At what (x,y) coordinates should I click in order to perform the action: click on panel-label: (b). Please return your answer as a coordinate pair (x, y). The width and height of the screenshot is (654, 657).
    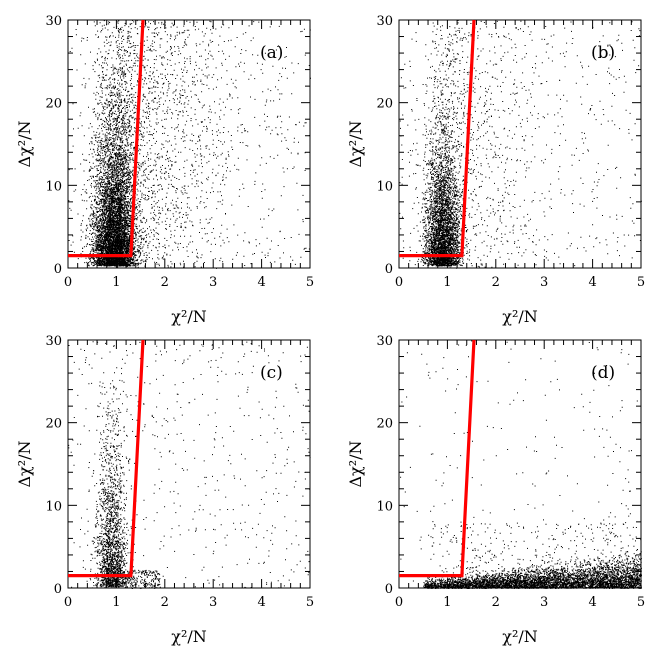
    Looking at the image, I should click on (603, 53).